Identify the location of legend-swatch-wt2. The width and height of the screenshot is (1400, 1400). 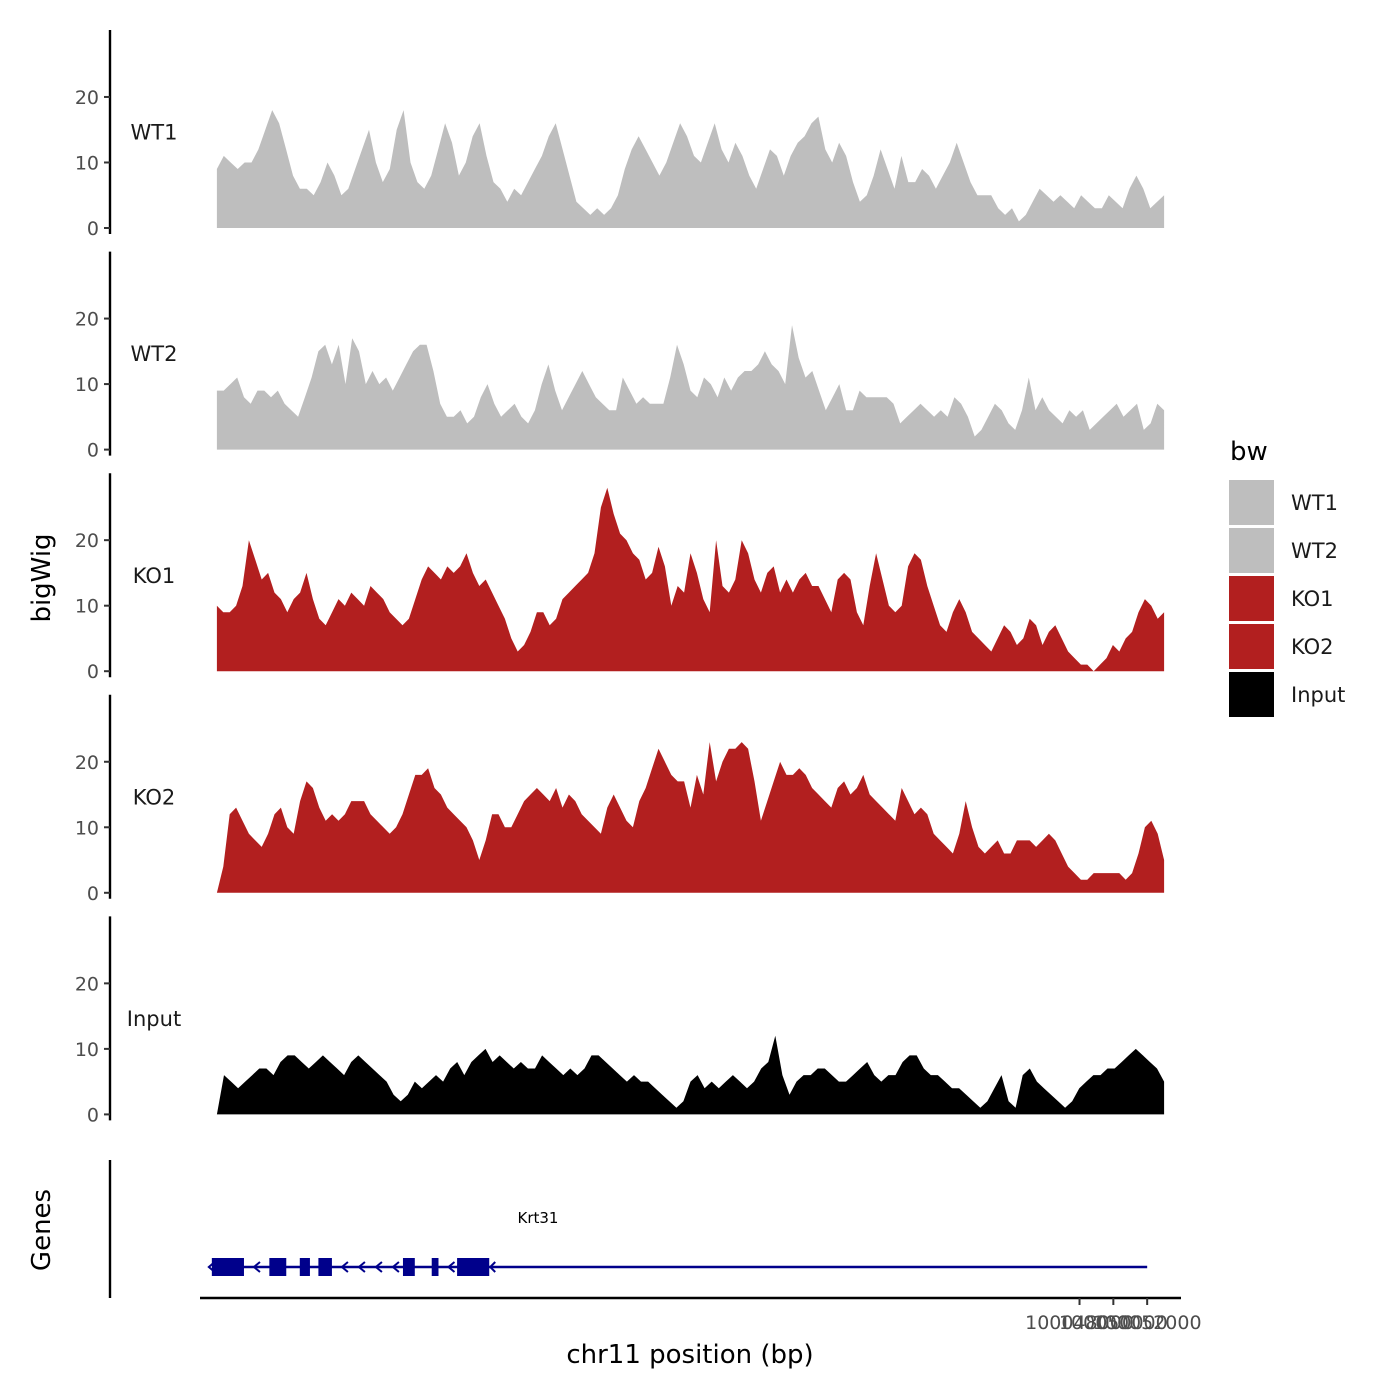
(1251, 550).